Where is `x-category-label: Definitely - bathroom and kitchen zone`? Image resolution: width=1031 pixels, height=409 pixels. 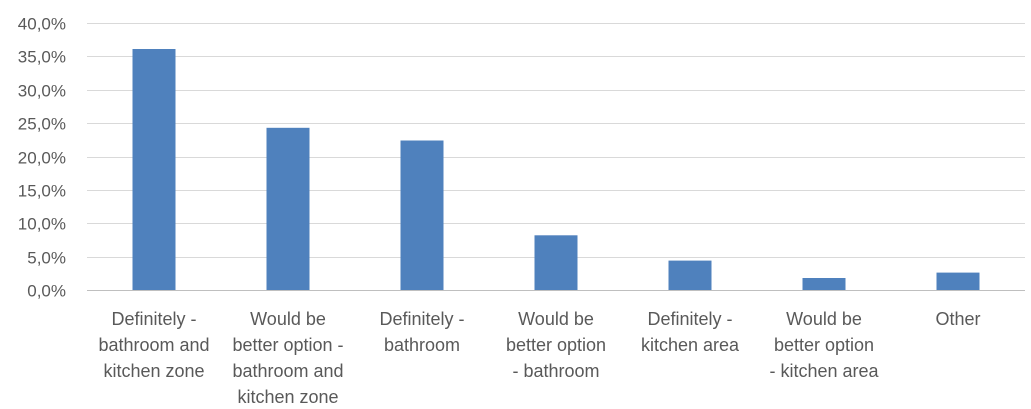
x-category-label: Definitely - bathroom and kitchen zone is located at coordinates (153, 345).